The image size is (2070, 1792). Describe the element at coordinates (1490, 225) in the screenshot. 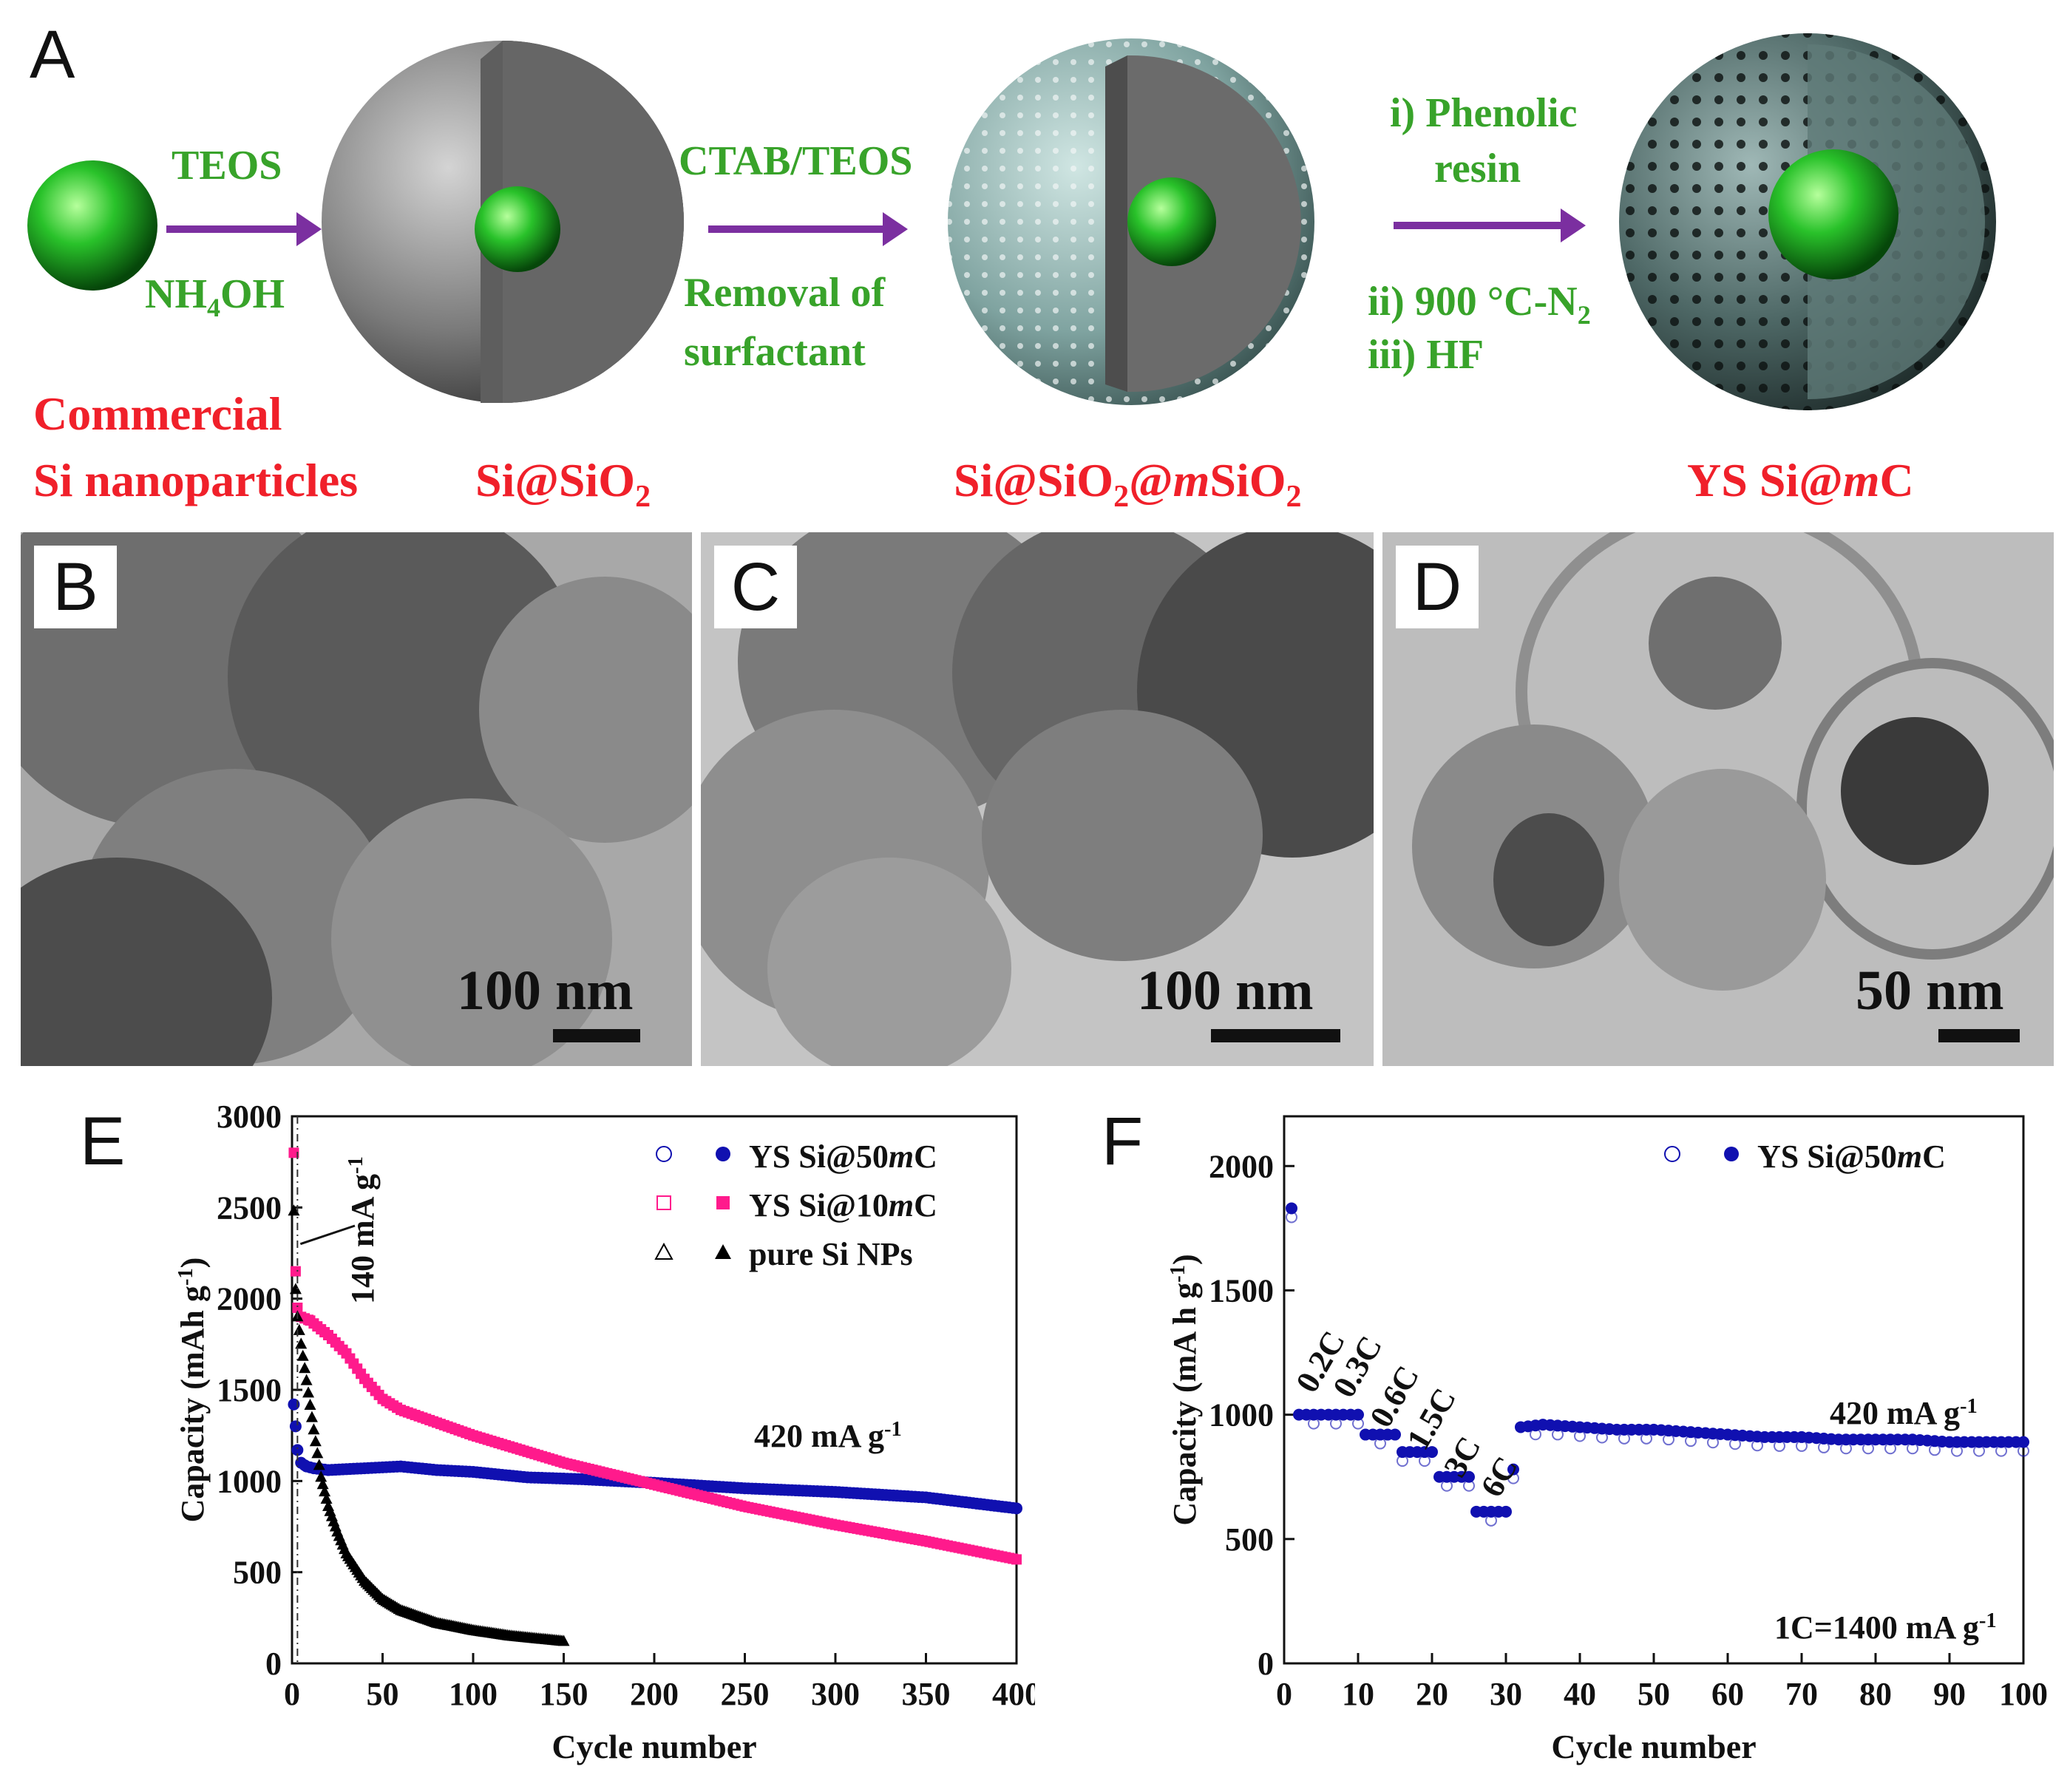

I see `arrow-step3` at that location.